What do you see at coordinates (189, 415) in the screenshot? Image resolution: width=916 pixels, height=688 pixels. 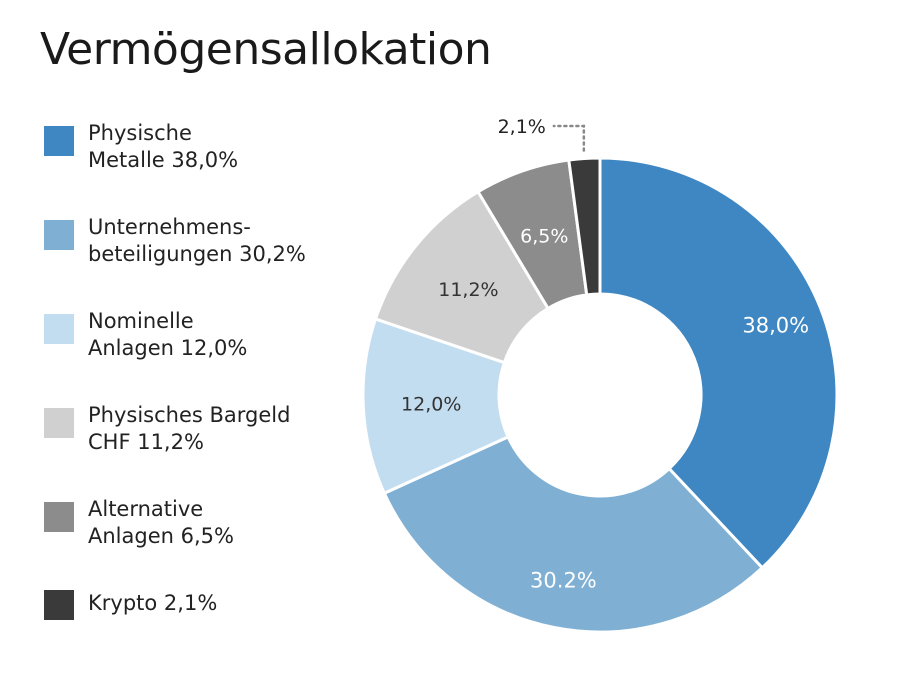 I see `legend-label-line: Physisches Bargeld` at bounding box center [189, 415].